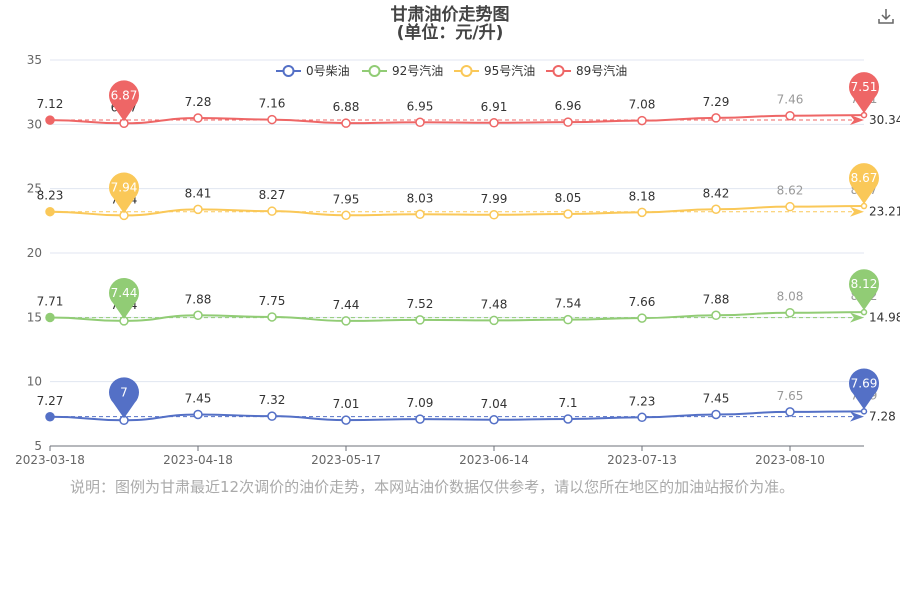  Describe the element at coordinates (272, 104) in the screenshot. I see `data-label: 7.16` at that location.